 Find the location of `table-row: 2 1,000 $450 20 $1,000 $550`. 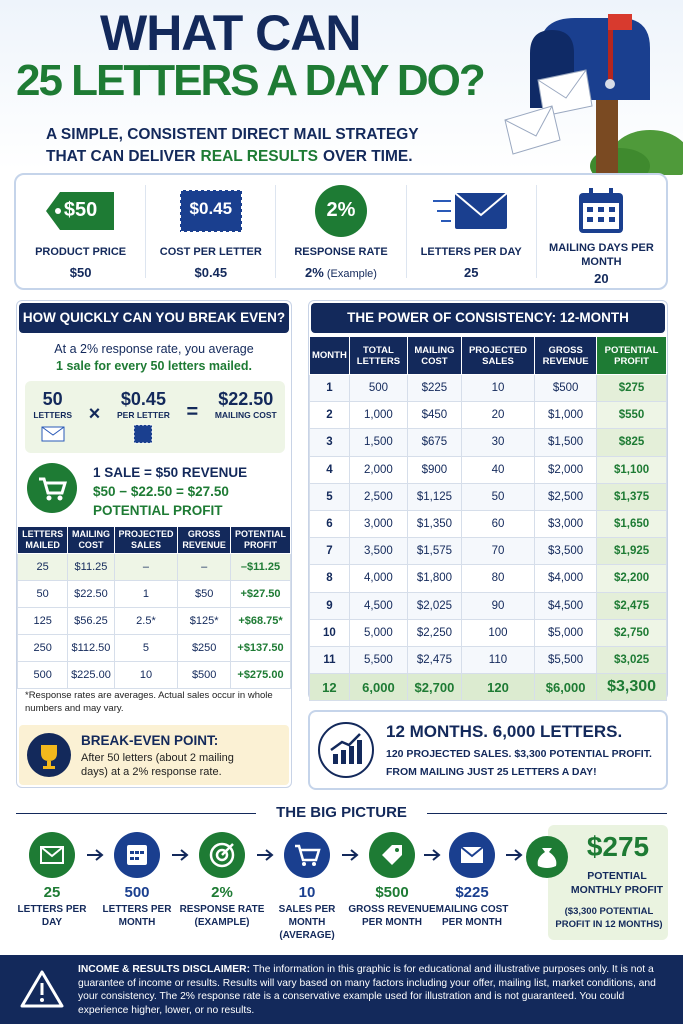

table-row: 2 1,000 $450 20 $1,000 $550 is located at coordinates (488, 415).